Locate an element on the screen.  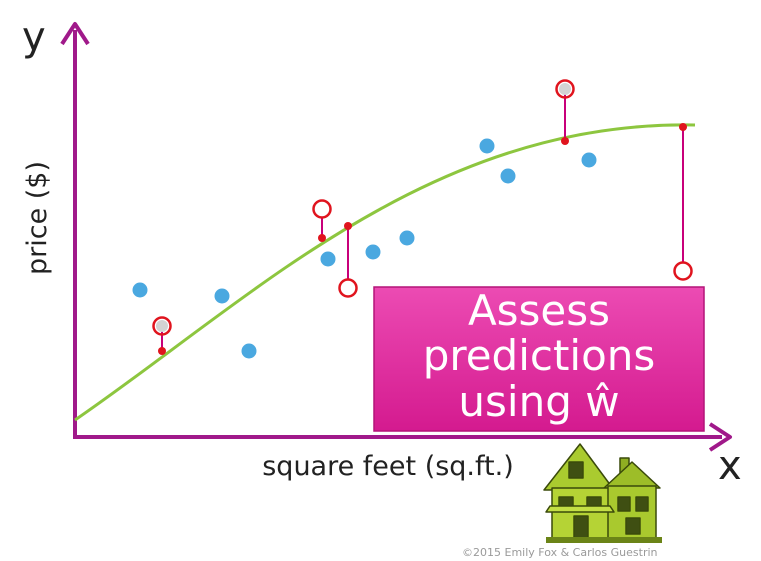
callout-line-1: Assess is located at coordinates (539, 310).